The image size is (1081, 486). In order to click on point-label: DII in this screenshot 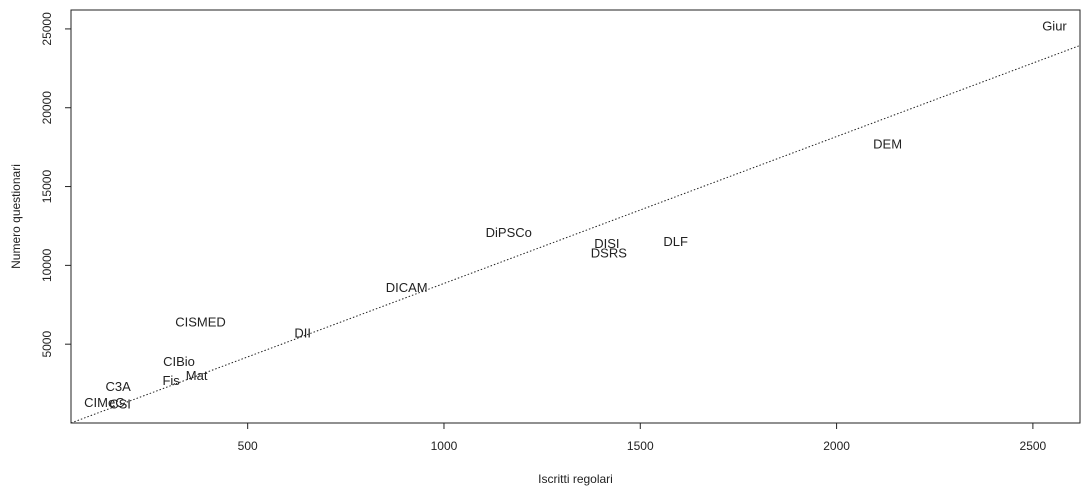, I will do `click(302, 333)`.